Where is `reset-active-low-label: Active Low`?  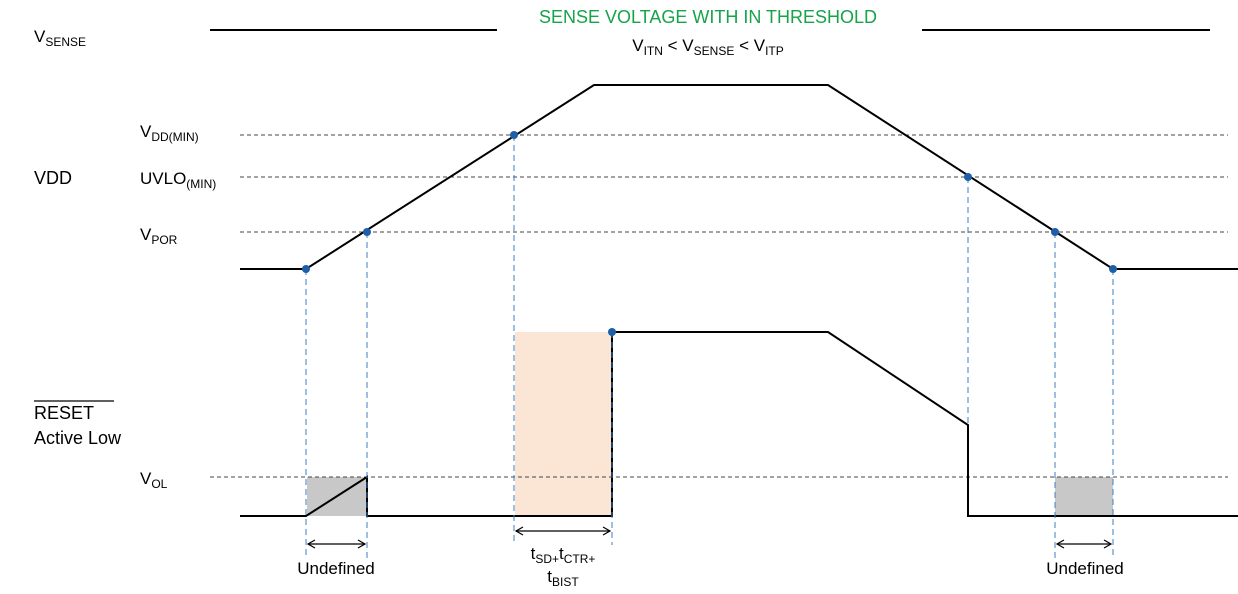 reset-active-low-label: Active Low is located at coordinates (78, 438).